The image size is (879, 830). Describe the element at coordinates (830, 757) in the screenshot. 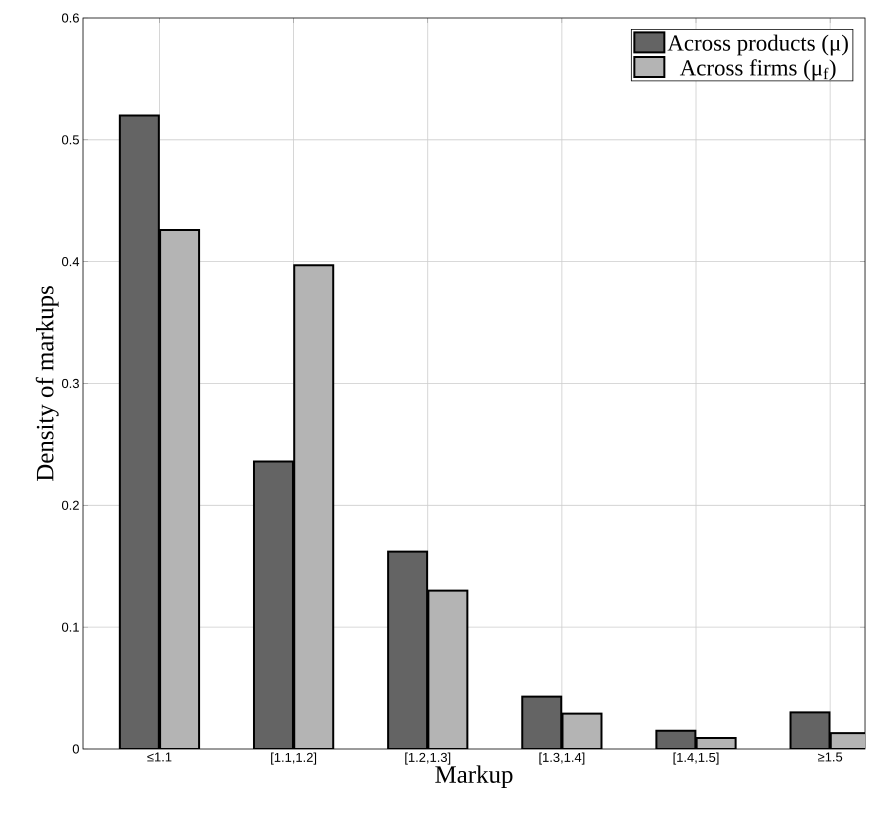

I see `x-tick-label: ≥1.5` at that location.